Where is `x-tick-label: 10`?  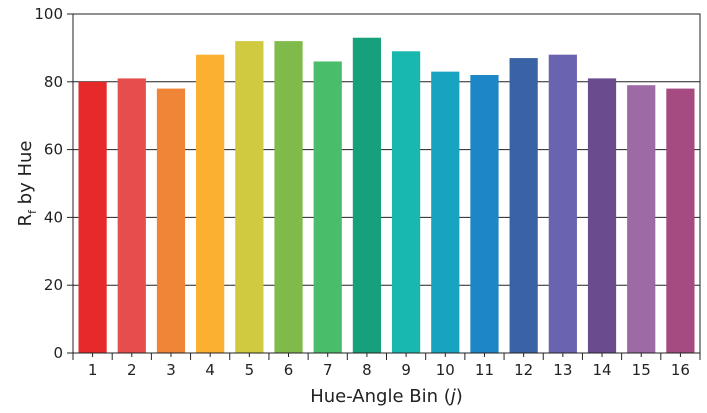 x-tick-label: 10 is located at coordinates (445, 370).